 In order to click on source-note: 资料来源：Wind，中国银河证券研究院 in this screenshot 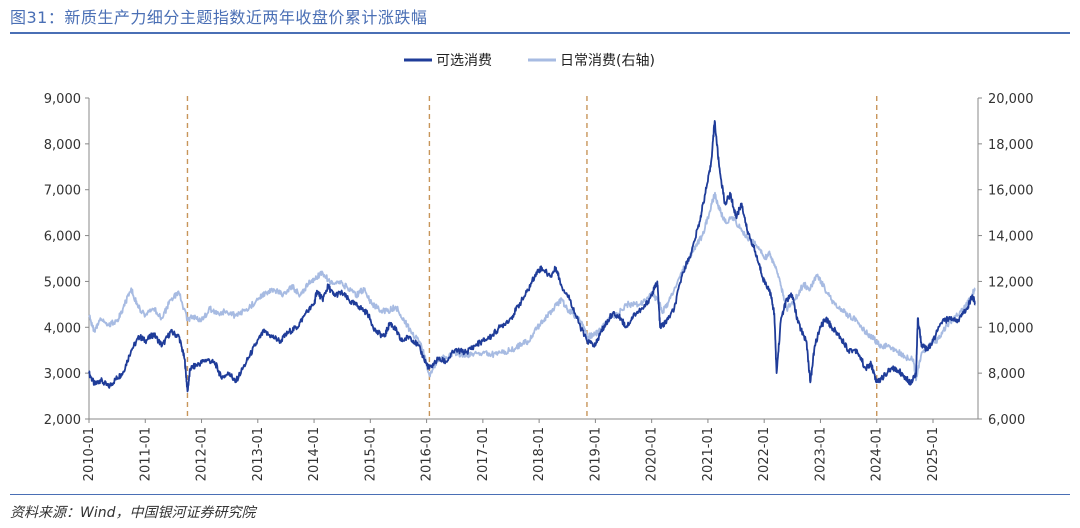, I will do `click(133, 513)`.